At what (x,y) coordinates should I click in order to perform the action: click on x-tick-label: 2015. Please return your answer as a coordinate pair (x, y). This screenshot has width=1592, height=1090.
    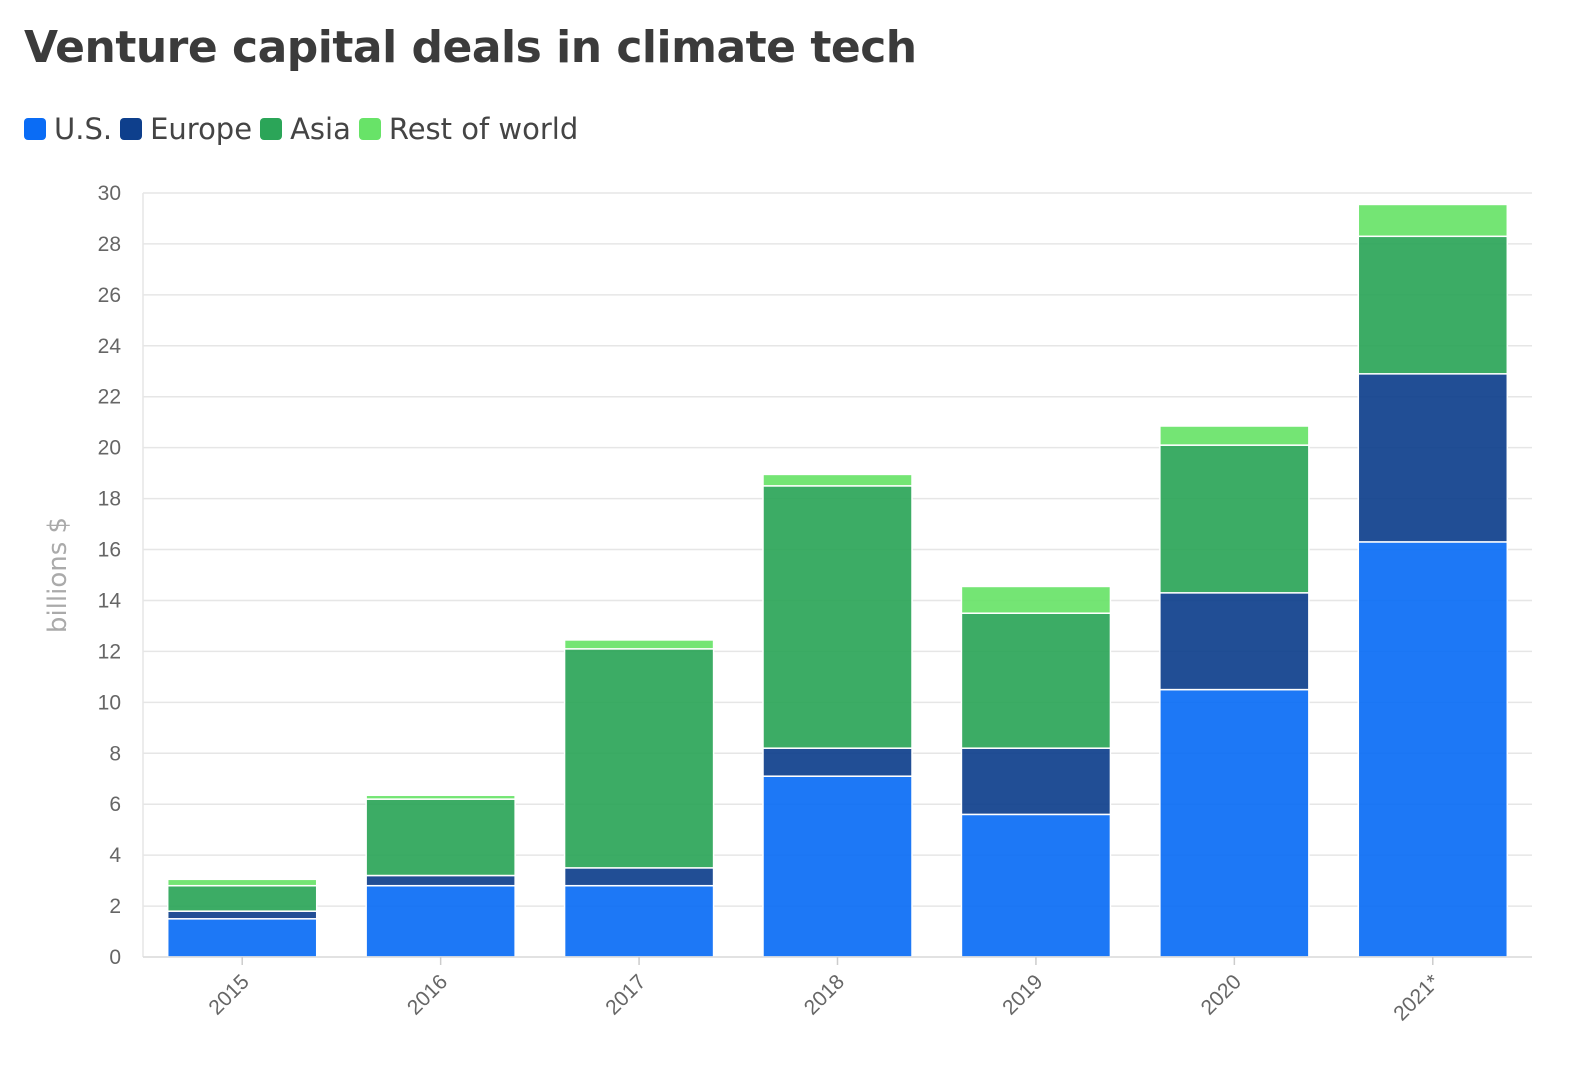
    Looking at the image, I should click on (228, 994).